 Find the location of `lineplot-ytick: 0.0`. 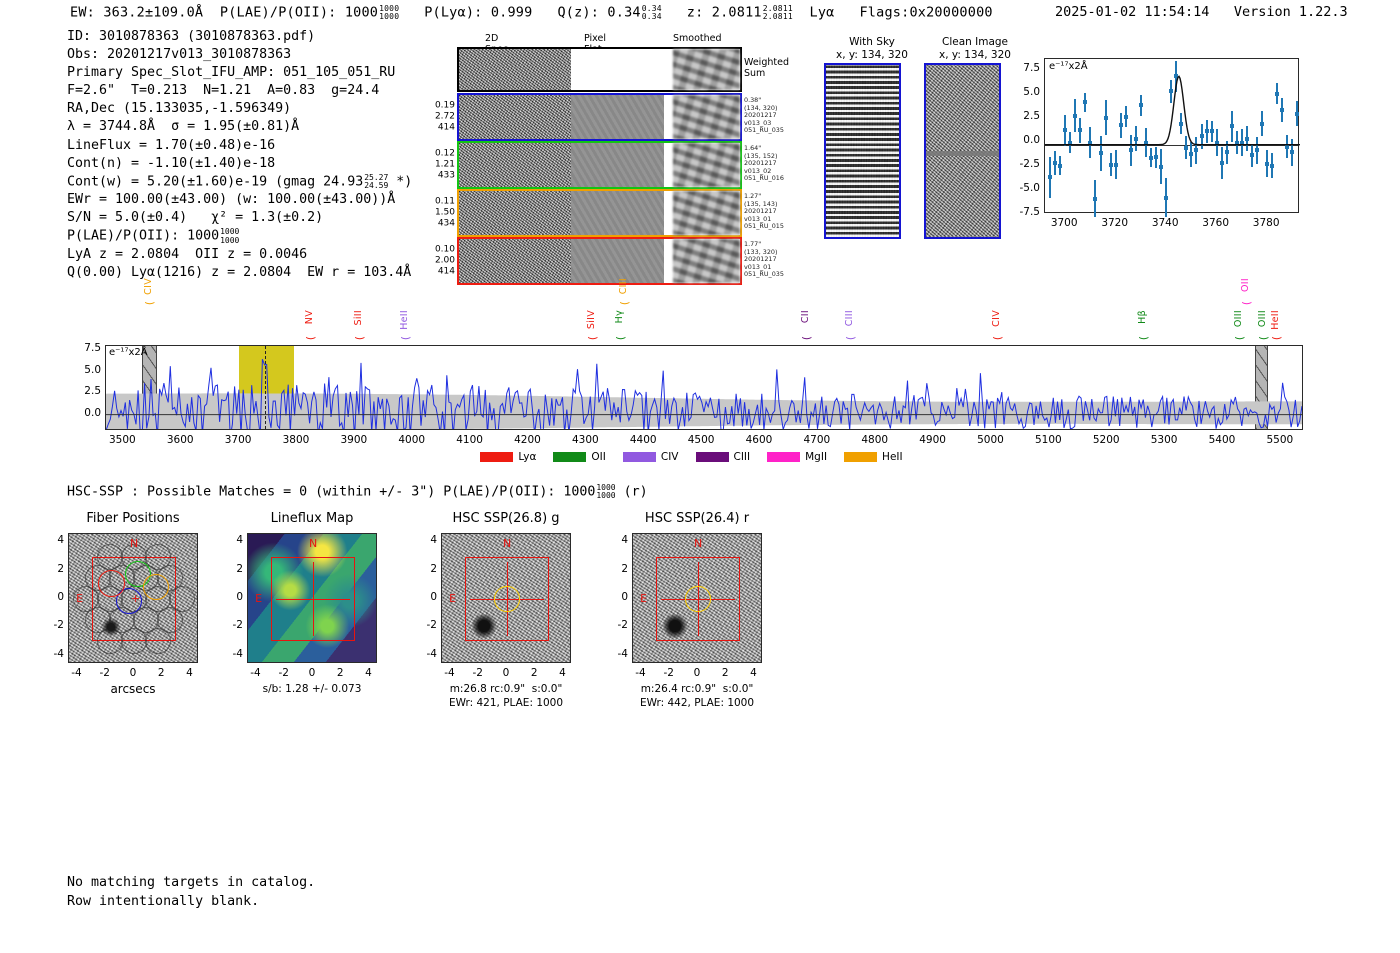

lineplot-ytick: 0.0 is located at coordinates (1031, 139).